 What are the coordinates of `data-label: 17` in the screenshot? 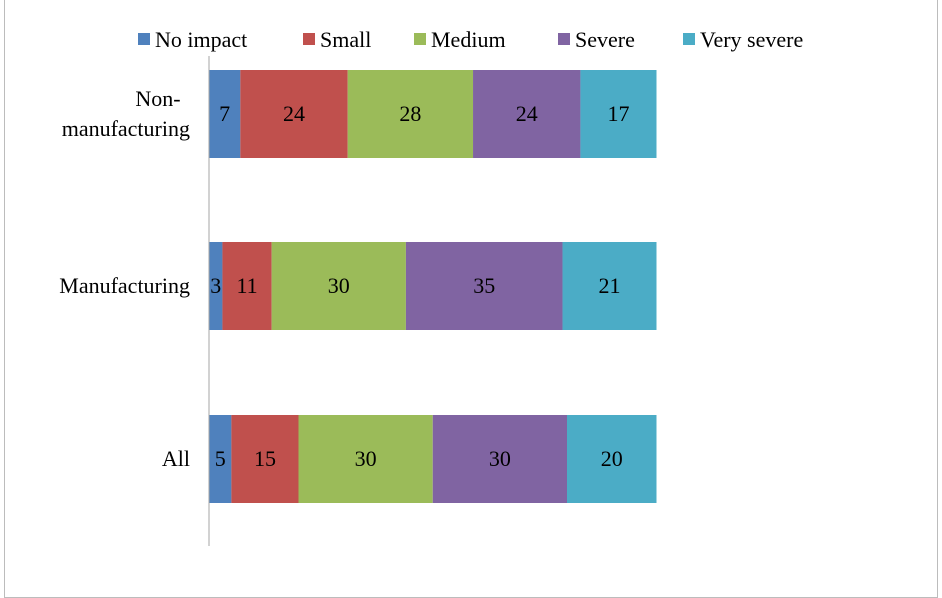 It's located at (618, 113).